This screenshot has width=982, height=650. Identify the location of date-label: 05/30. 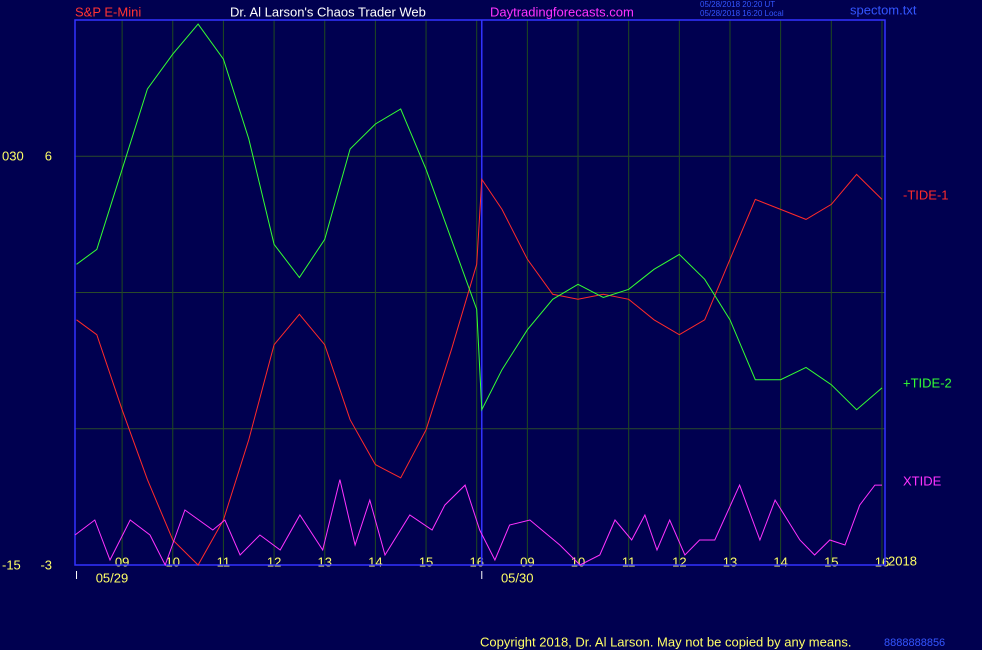
(517, 577).